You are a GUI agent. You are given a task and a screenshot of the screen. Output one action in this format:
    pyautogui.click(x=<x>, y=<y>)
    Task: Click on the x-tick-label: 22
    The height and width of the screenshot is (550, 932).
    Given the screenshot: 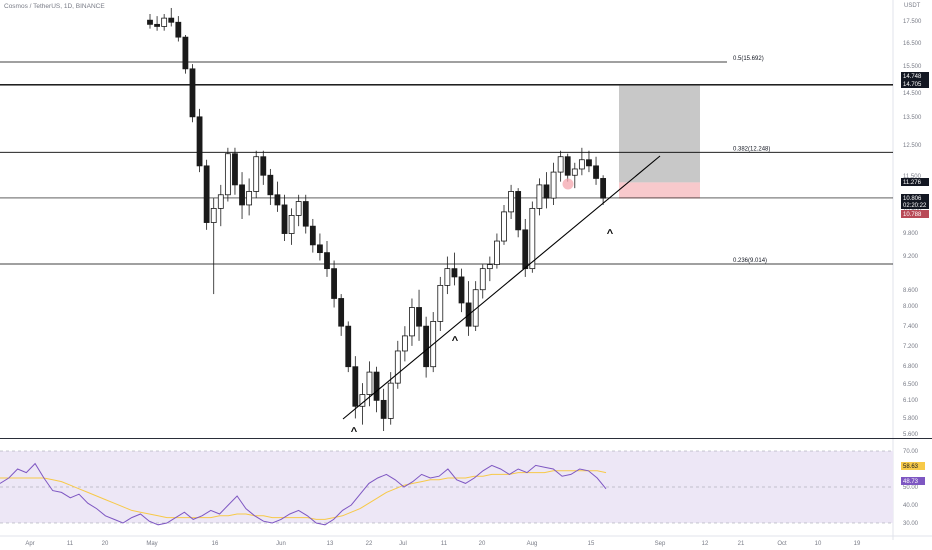 What is the action you would take?
    pyautogui.click(x=369, y=544)
    